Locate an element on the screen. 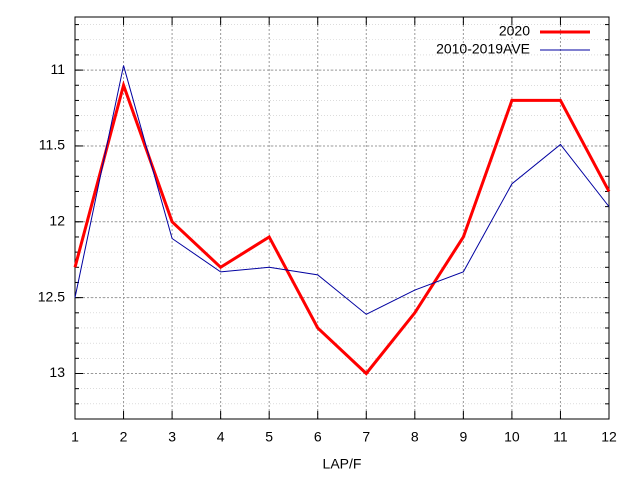 The height and width of the screenshot is (485, 640). x-tick-label: 12 is located at coordinates (609, 437).